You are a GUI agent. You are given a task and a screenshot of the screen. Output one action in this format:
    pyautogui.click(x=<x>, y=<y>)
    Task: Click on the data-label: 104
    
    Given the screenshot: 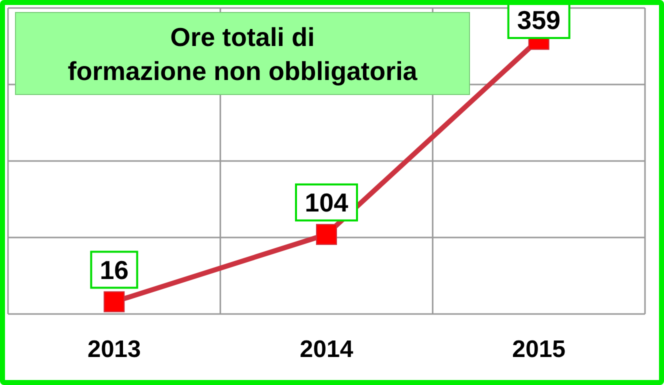 What is the action you would take?
    pyautogui.click(x=326, y=202)
    